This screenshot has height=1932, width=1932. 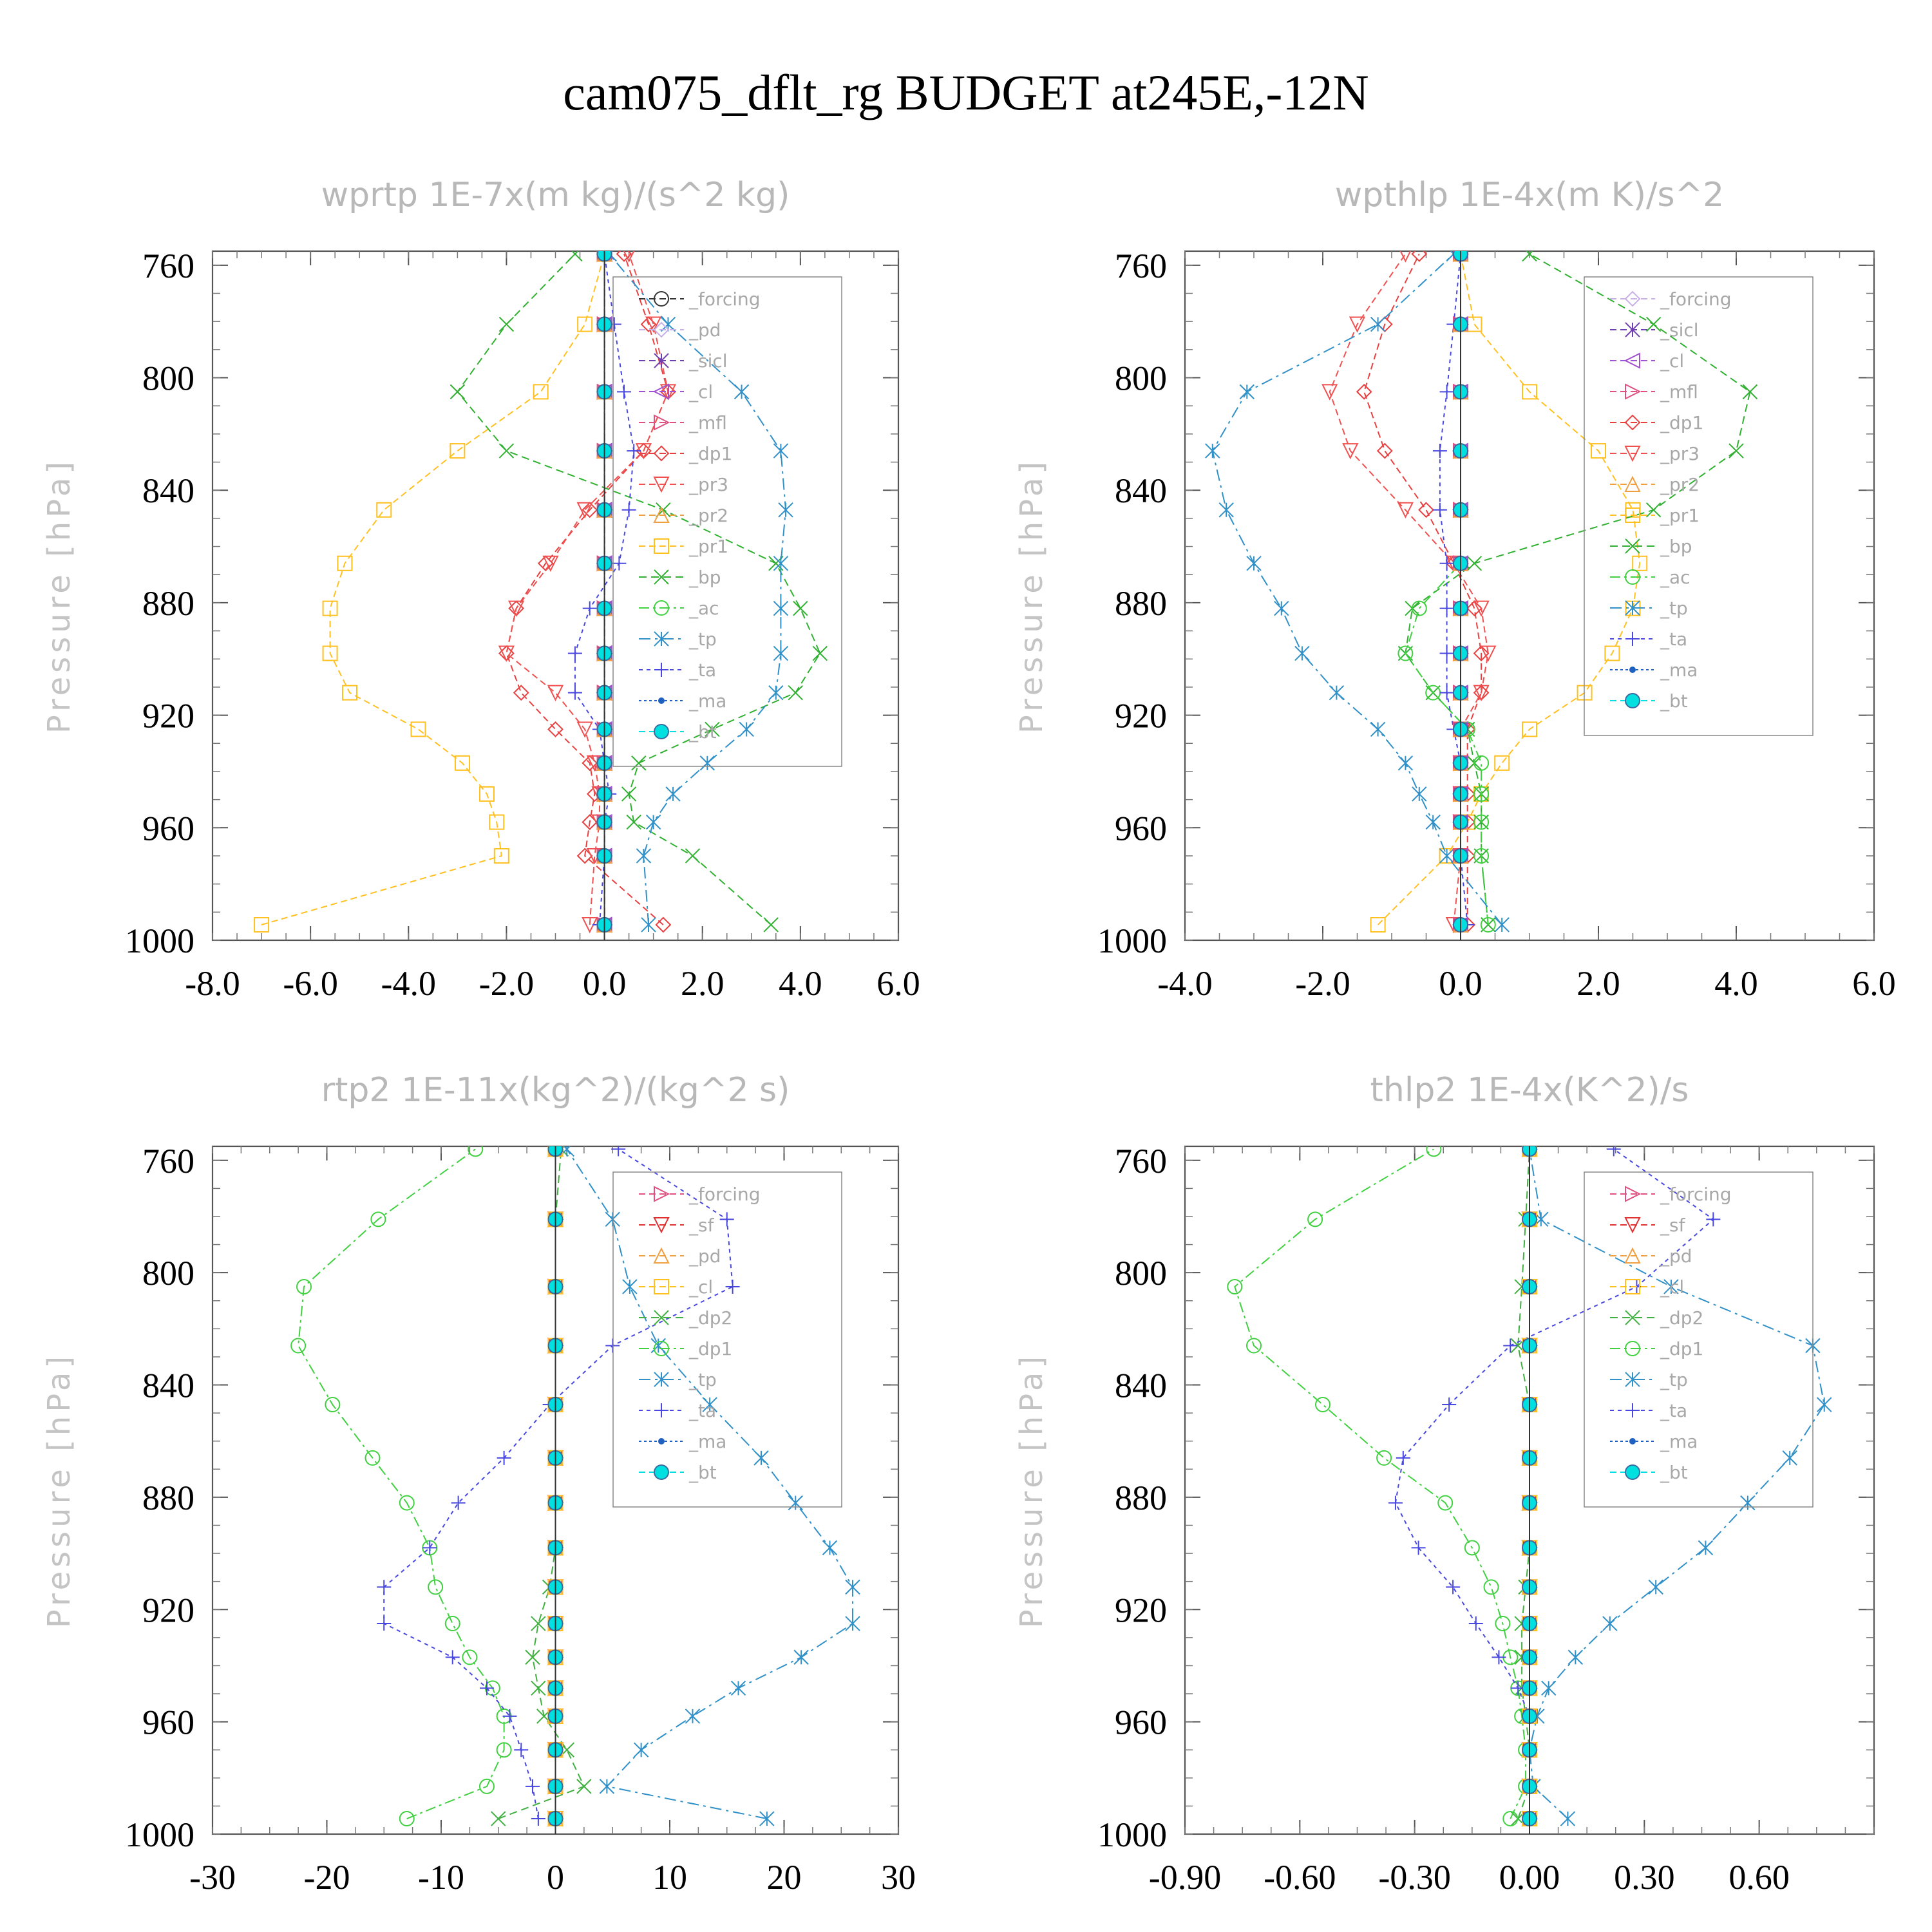 I want to click on series-line-dp2, so click(x=1523, y=1484).